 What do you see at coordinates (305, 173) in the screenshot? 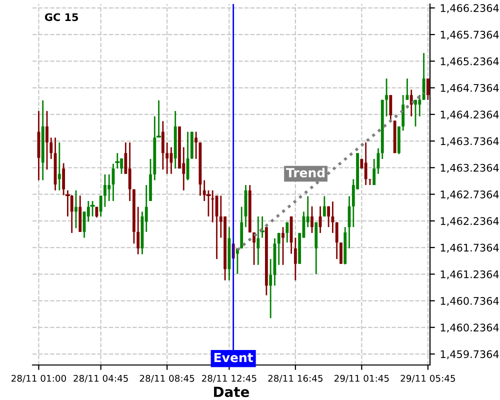
I see `series-label: Trend` at bounding box center [305, 173].